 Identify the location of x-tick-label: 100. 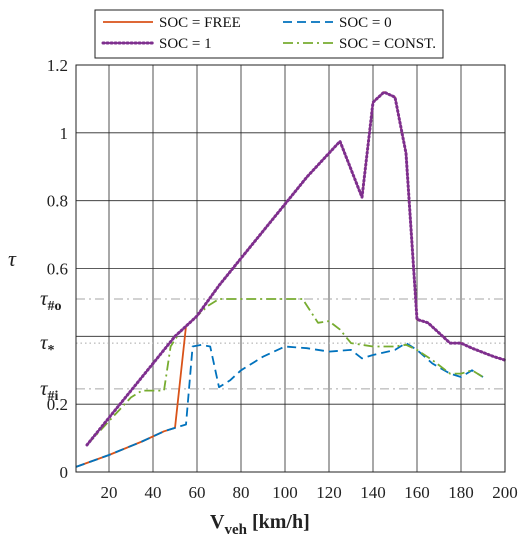
(285, 492).